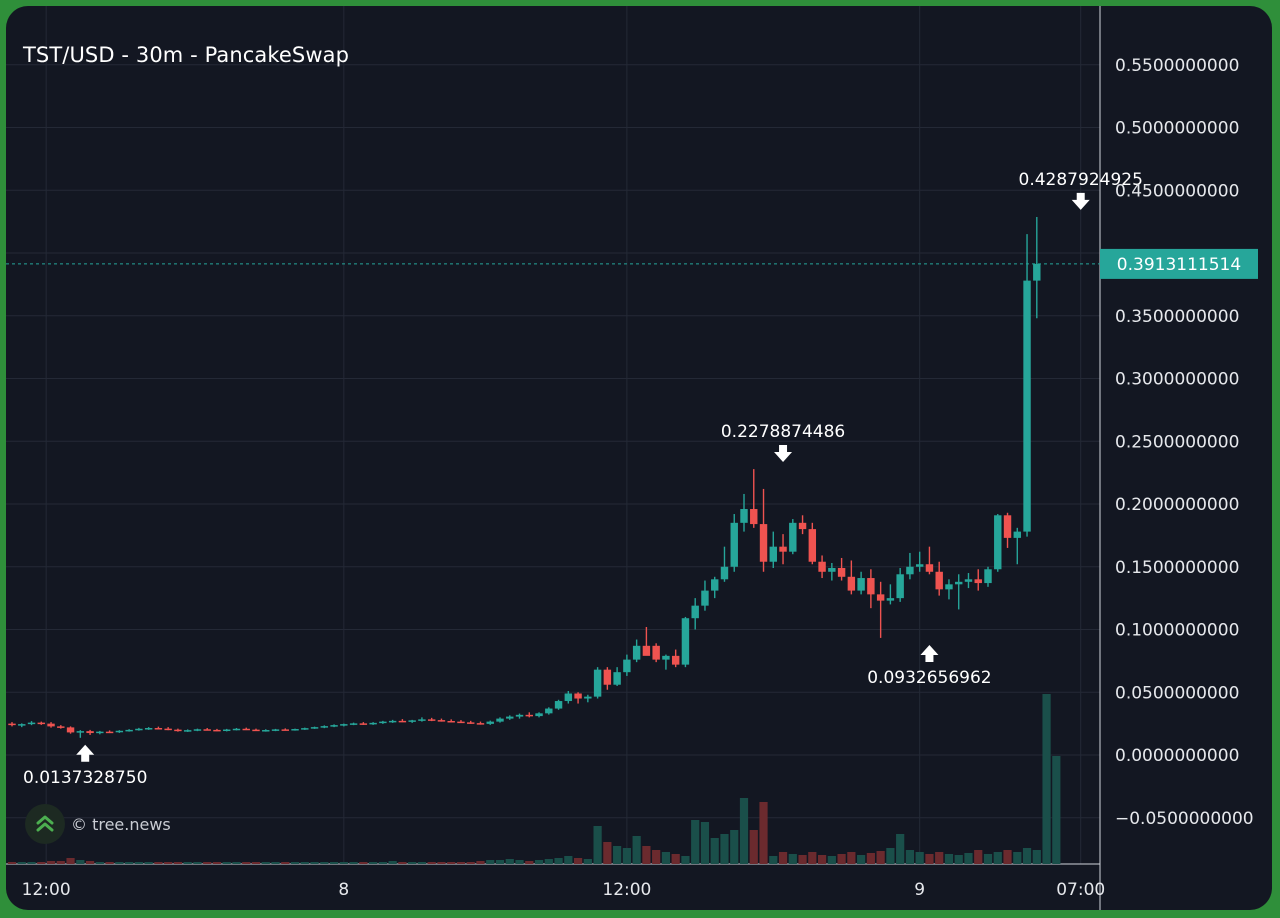 The image size is (1280, 918). Describe the element at coordinates (121, 824) in the screenshot. I see `watermark-text: © tree.news` at that location.